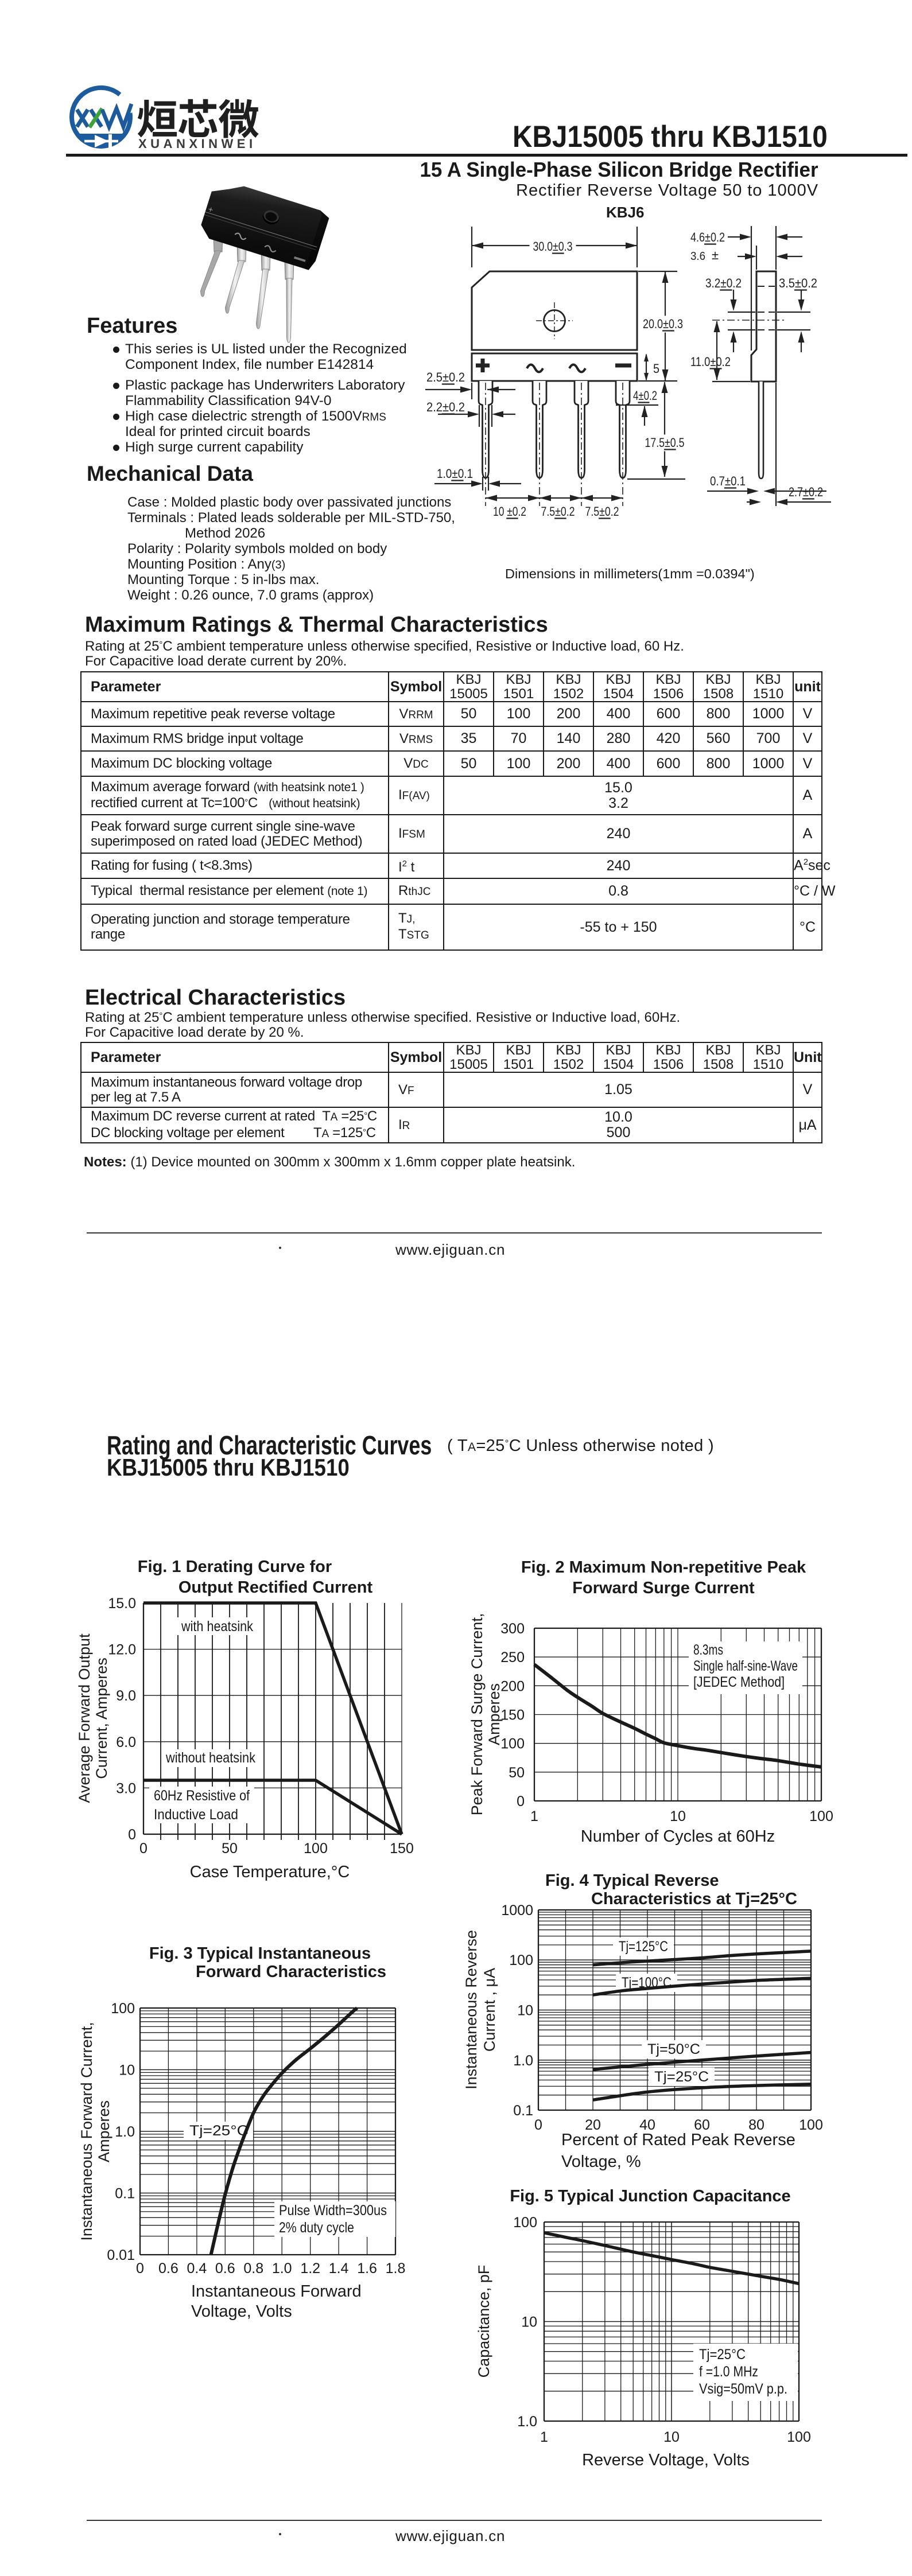  Describe the element at coordinates (673, 2049) in the screenshot. I see `svg-text: Tj=50°C` at that location.